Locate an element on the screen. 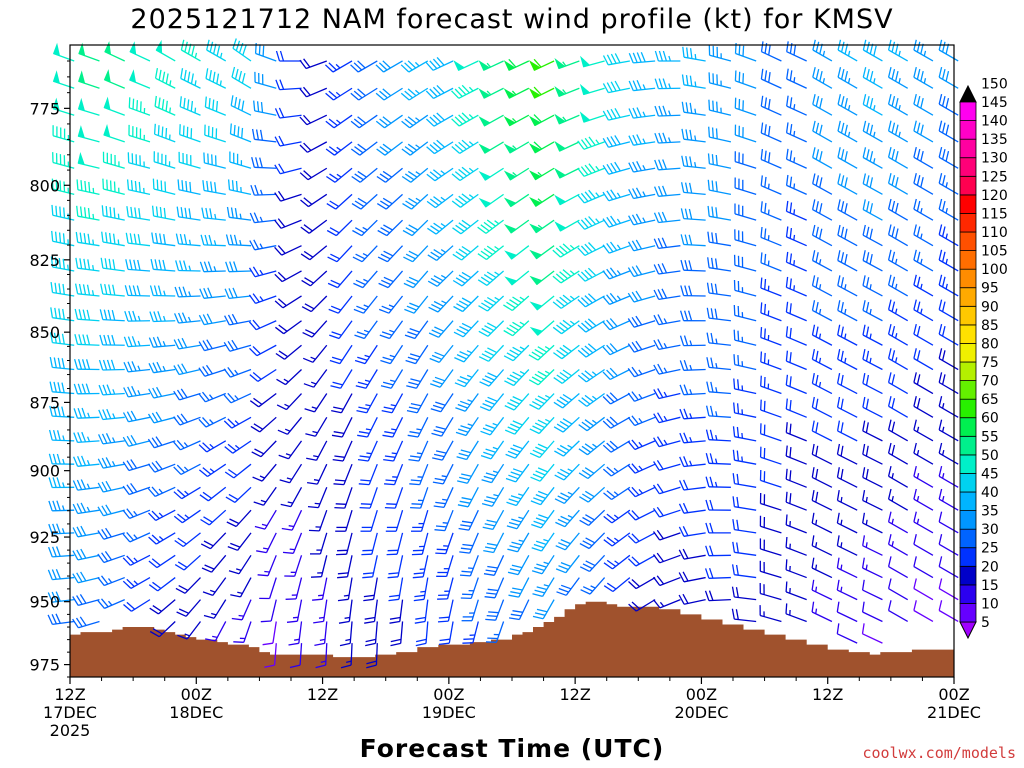 This screenshot has width=1024, height=768. x-tick-label: 19DEC is located at coordinates (449, 712).